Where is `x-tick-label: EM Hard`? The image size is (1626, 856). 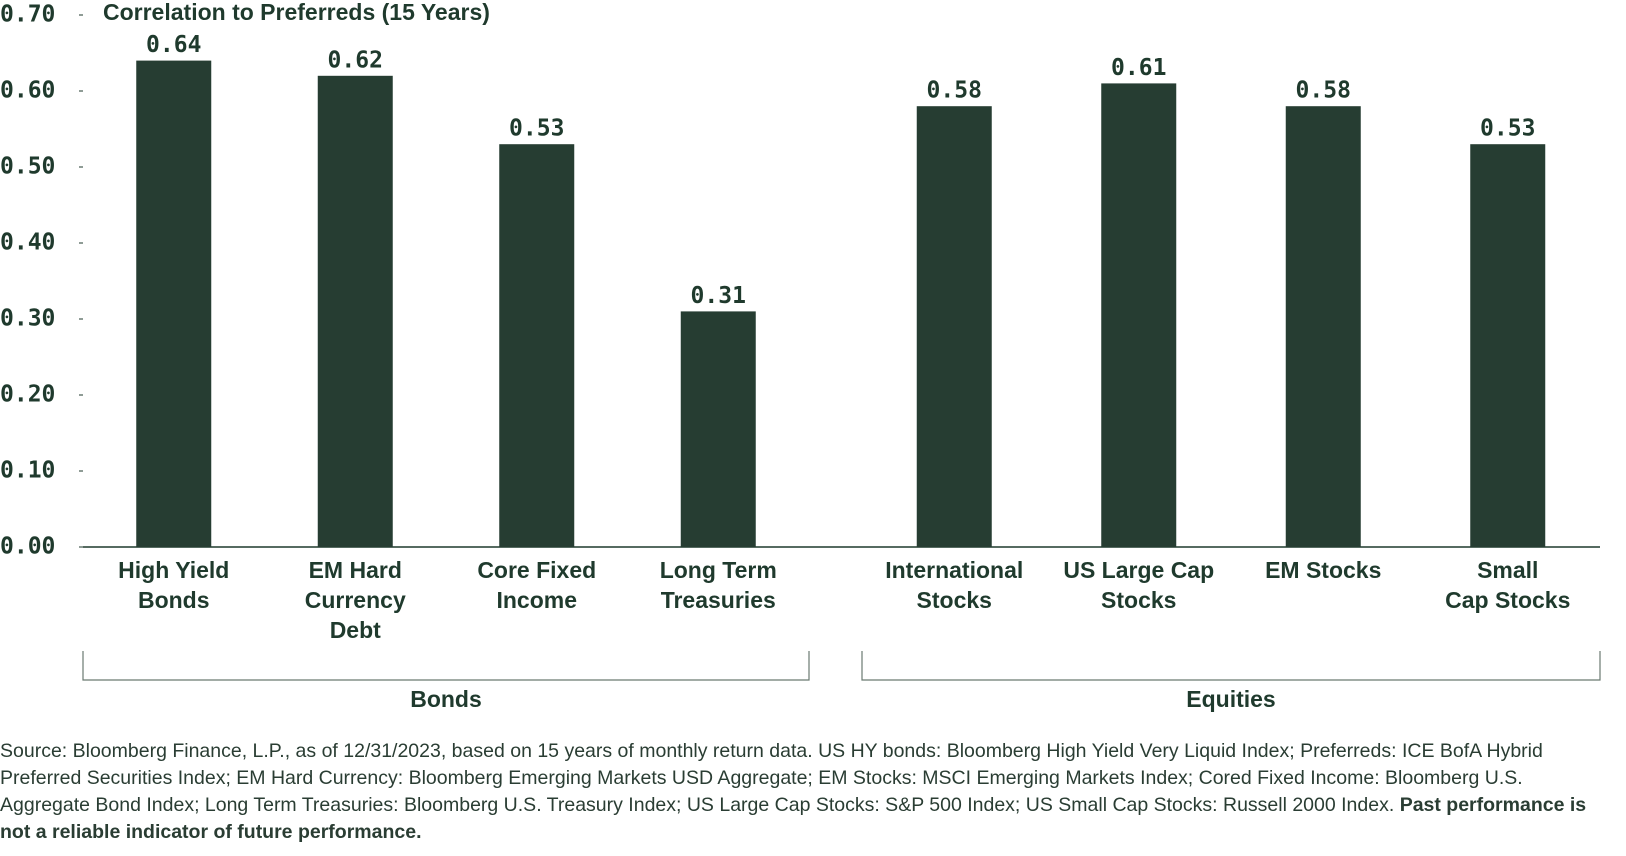
x-tick-label: EM Hard is located at coordinates (355, 570).